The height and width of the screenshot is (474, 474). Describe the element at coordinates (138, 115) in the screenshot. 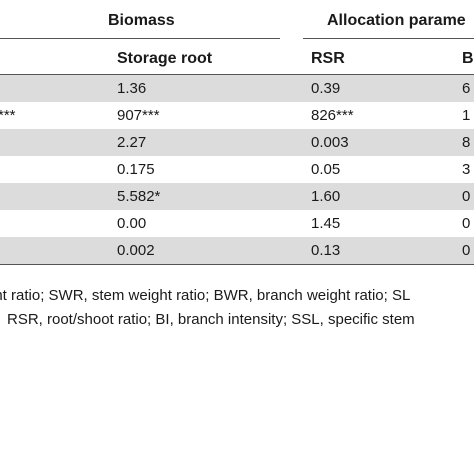

I see `storage-root-cell: 907***` at that location.